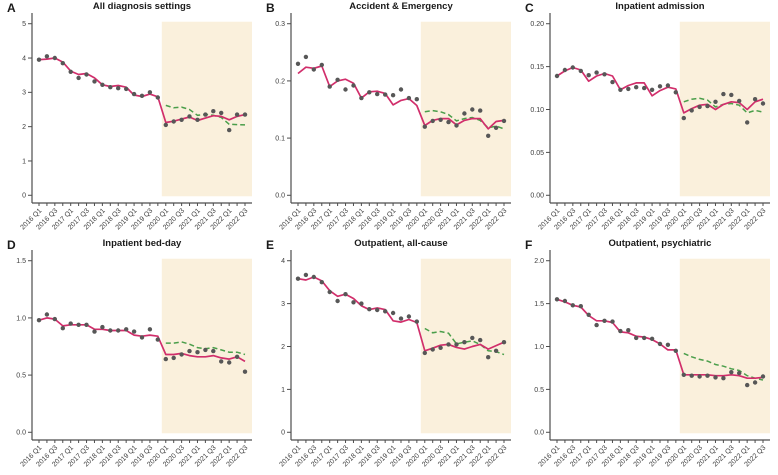 The image size is (778, 475). Describe the element at coordinates (539, 261) in the screenshot. I see `svg-text: 2.0` at that location.